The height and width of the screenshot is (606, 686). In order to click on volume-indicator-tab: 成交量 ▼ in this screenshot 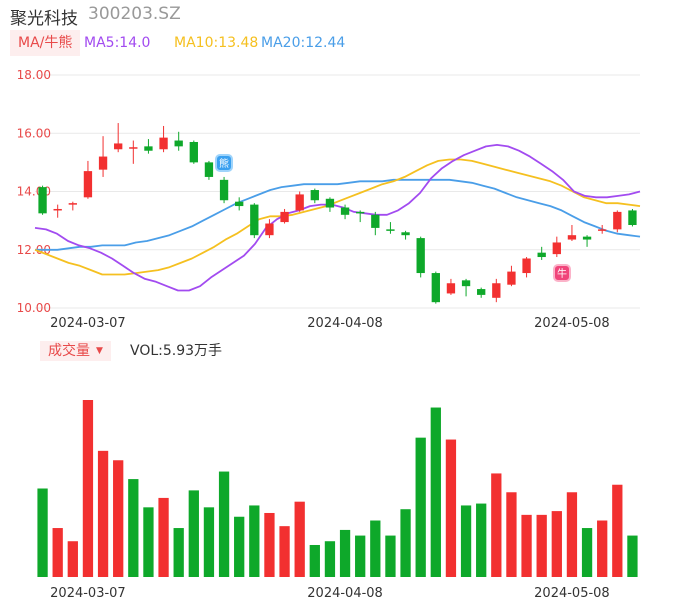, I will do `click(75, 351)`.